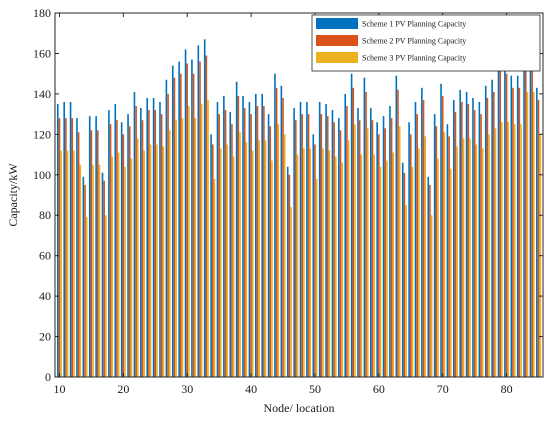 The height and width of the screenshot is (423, 550). Describe the element at coordinates (123, 389) in the screenshot. I see `x-tick-label: 20` at that location.